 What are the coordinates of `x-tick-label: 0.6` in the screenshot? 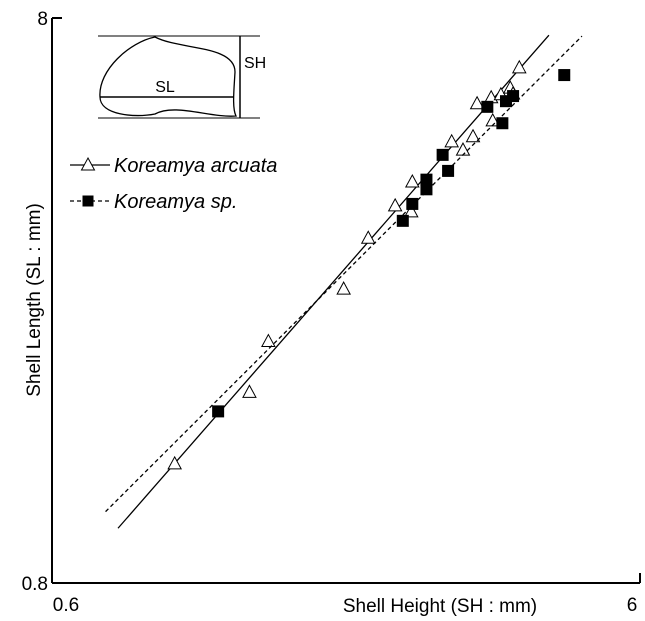 It's located at (66, 605).